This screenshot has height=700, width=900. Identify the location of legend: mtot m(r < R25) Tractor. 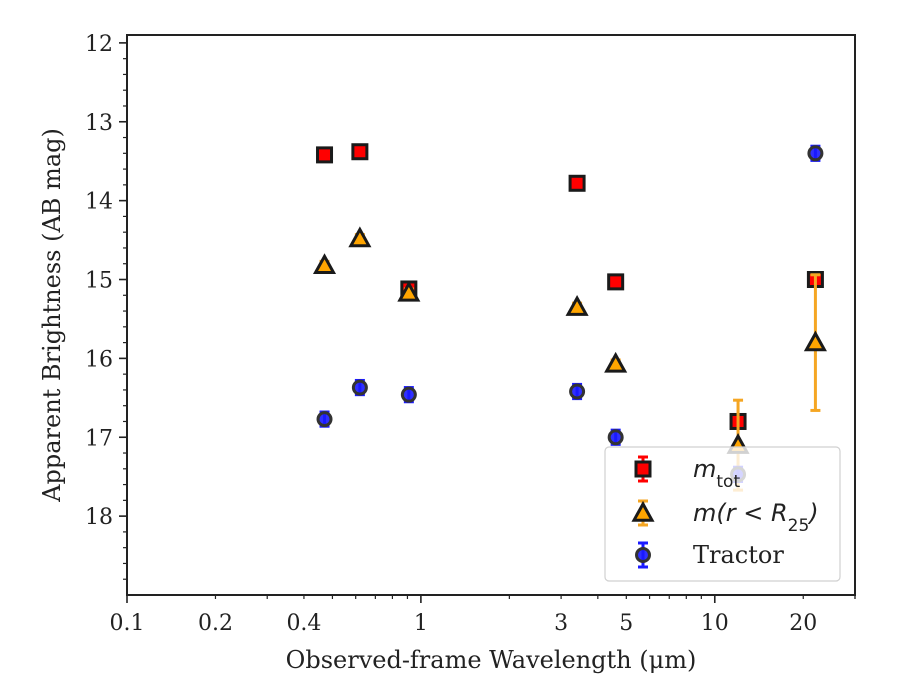
(722, 514).